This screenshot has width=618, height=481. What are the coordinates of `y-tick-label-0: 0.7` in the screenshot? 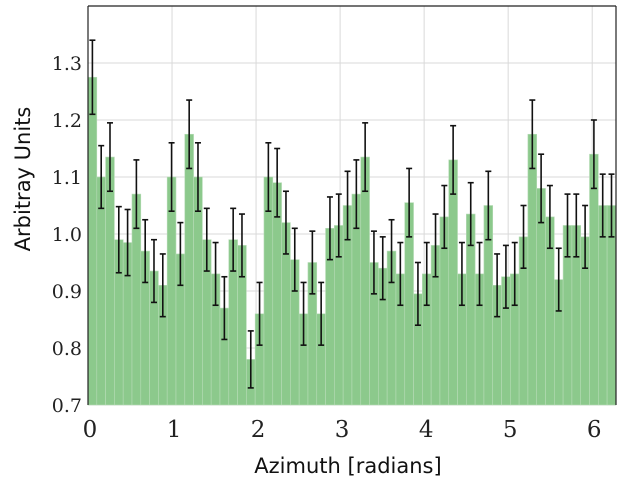 It's located at (67, 406).